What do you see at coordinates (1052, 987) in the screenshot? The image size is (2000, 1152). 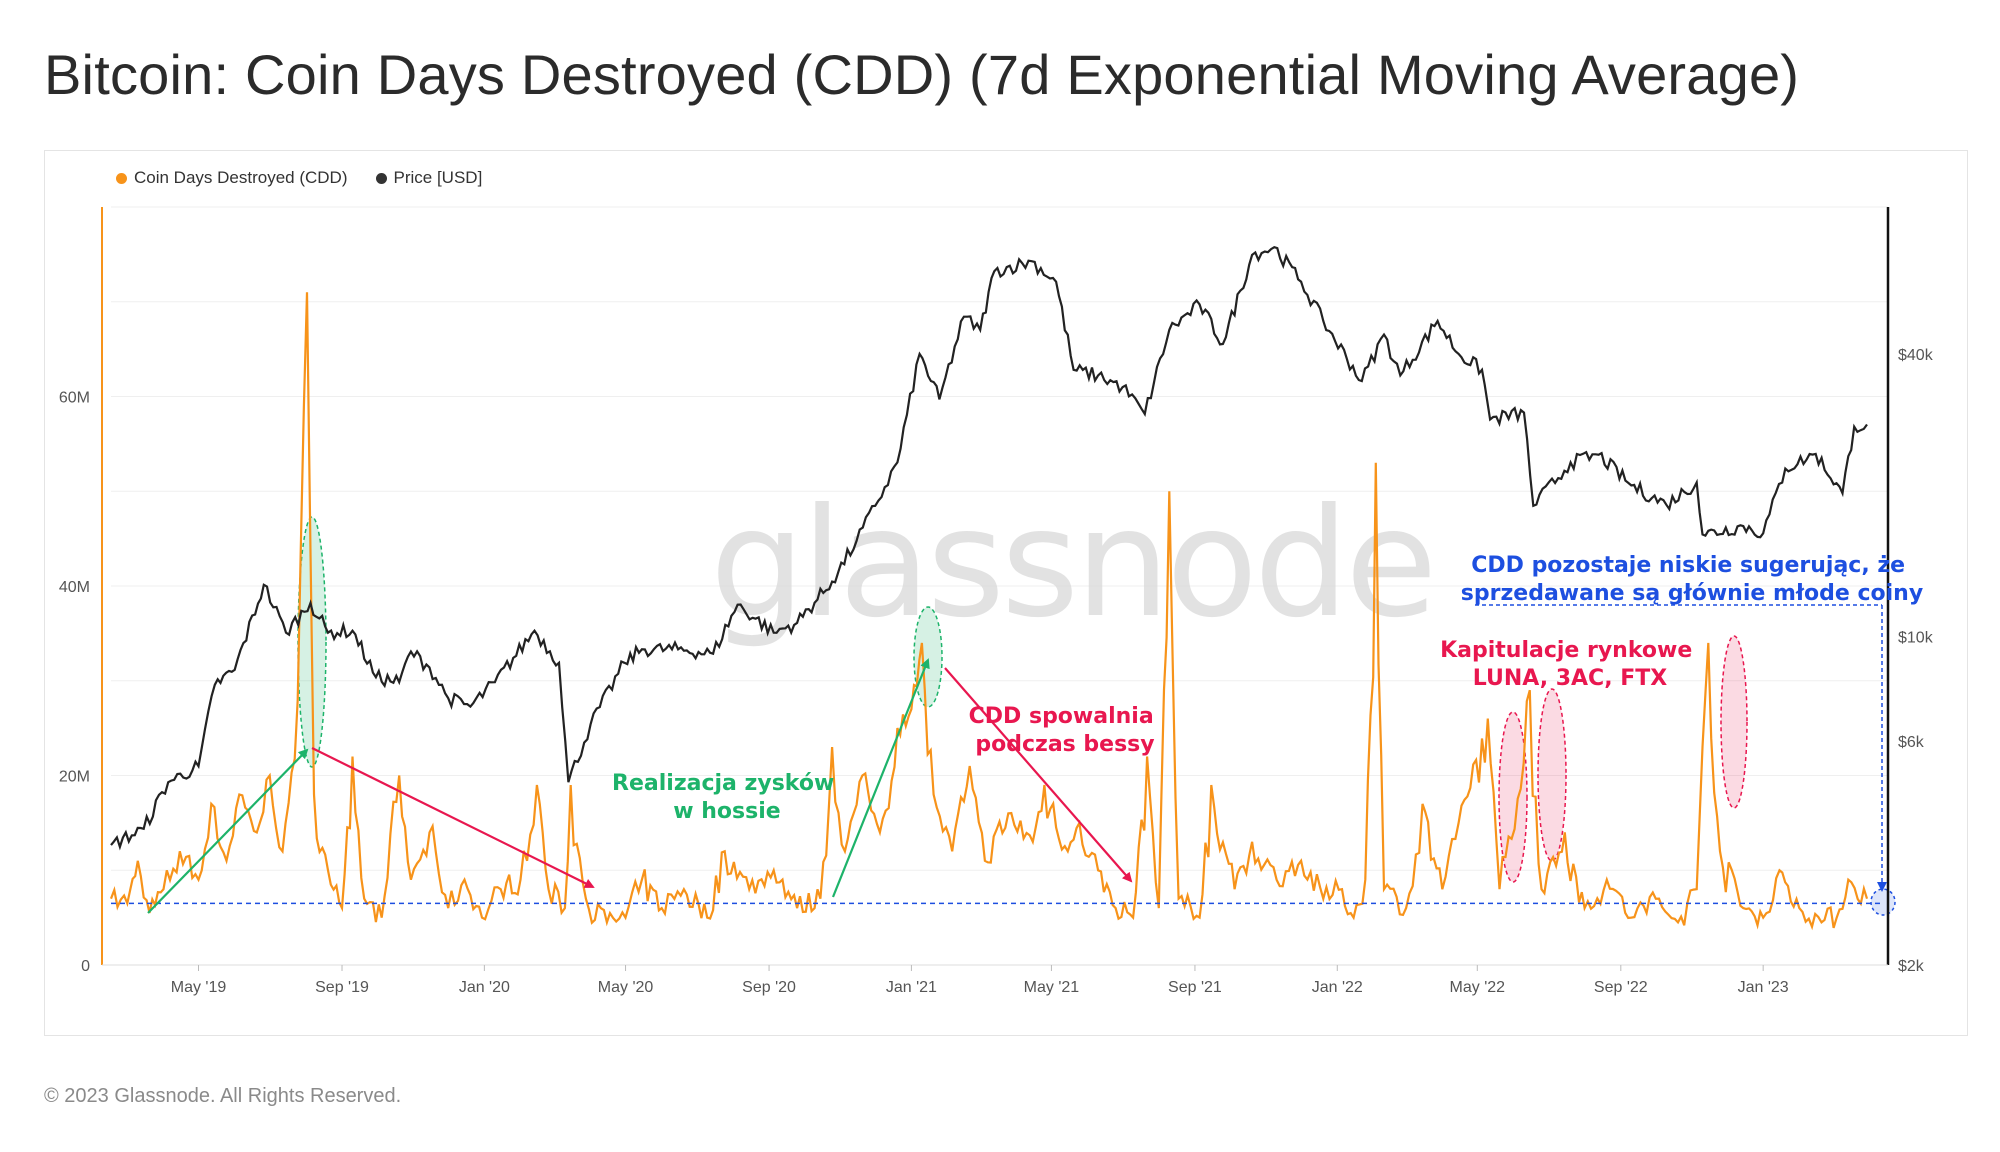 I see `x-tick-label: May '21` at bounding box center [1052, 987].